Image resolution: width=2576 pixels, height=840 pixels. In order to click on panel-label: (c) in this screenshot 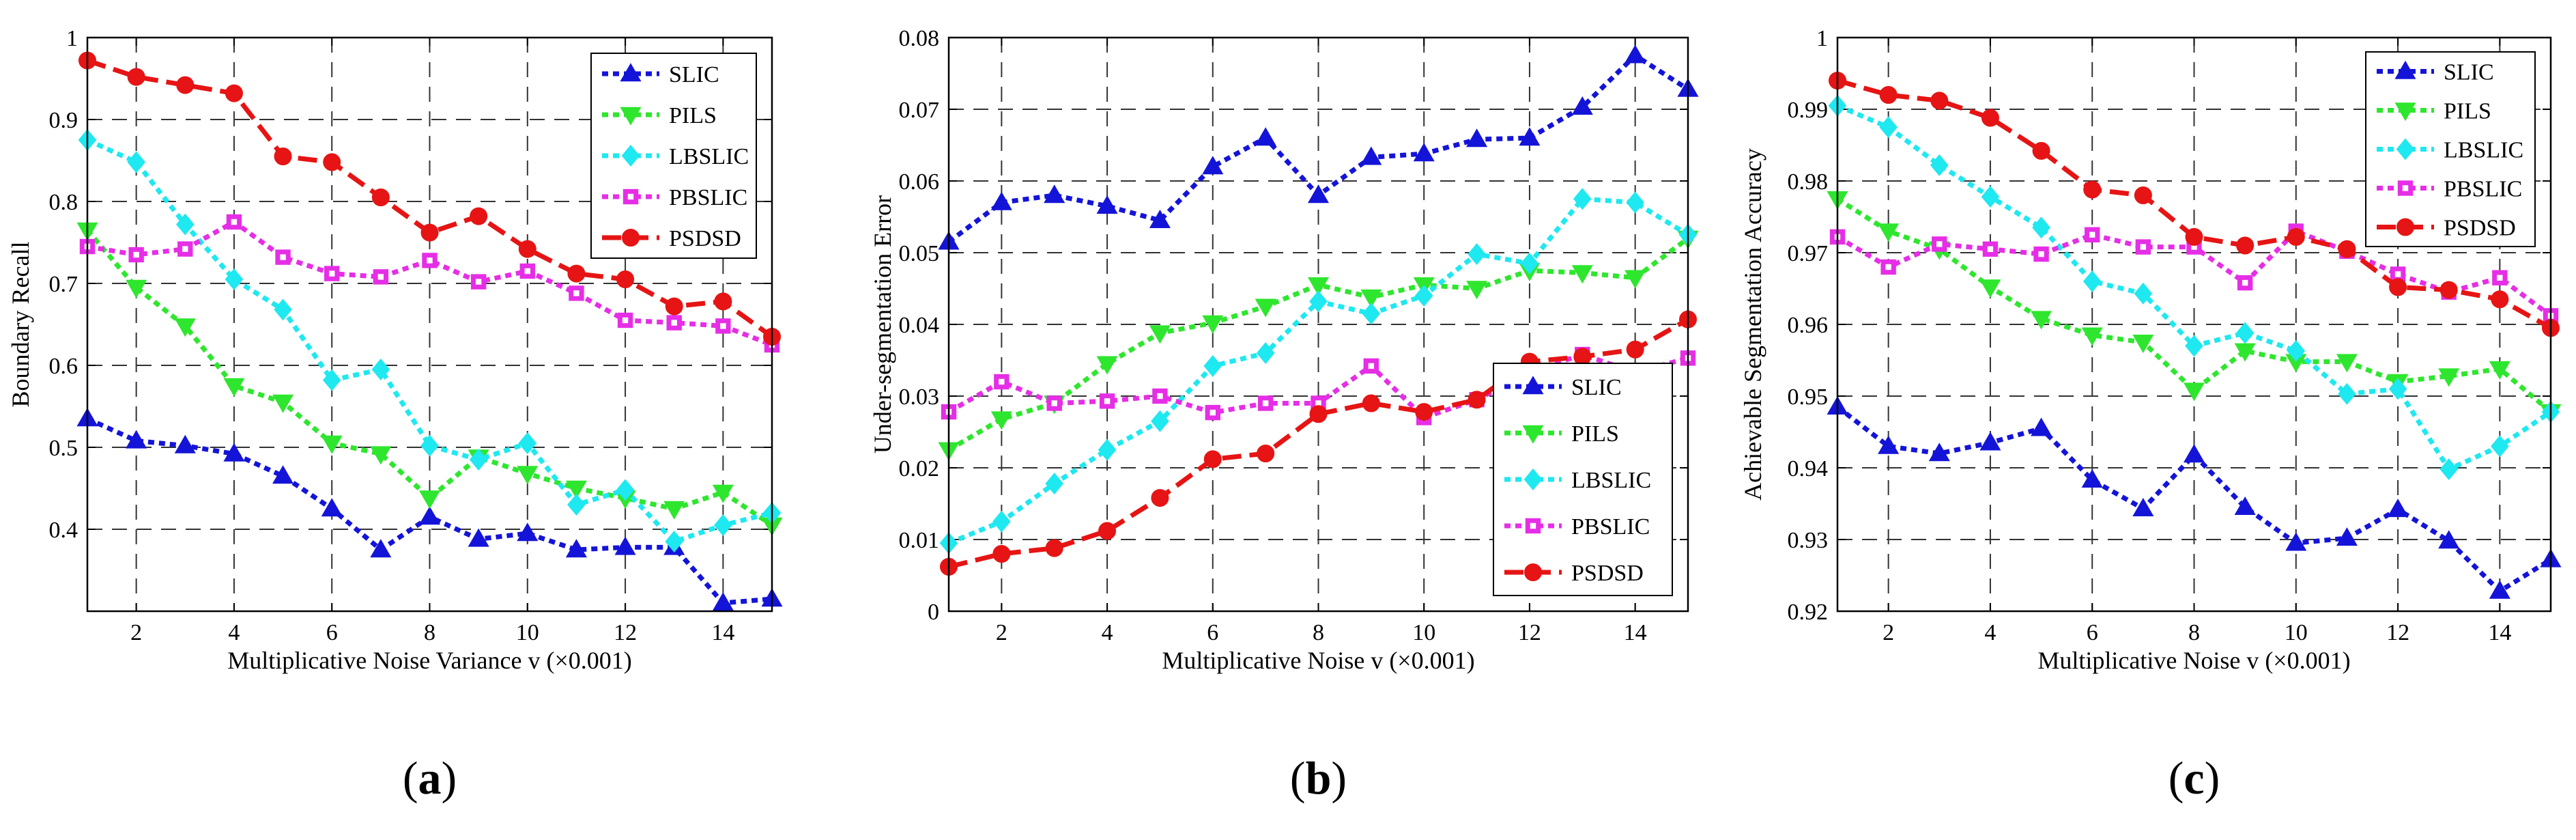, I will do `click(2194, 778)`.